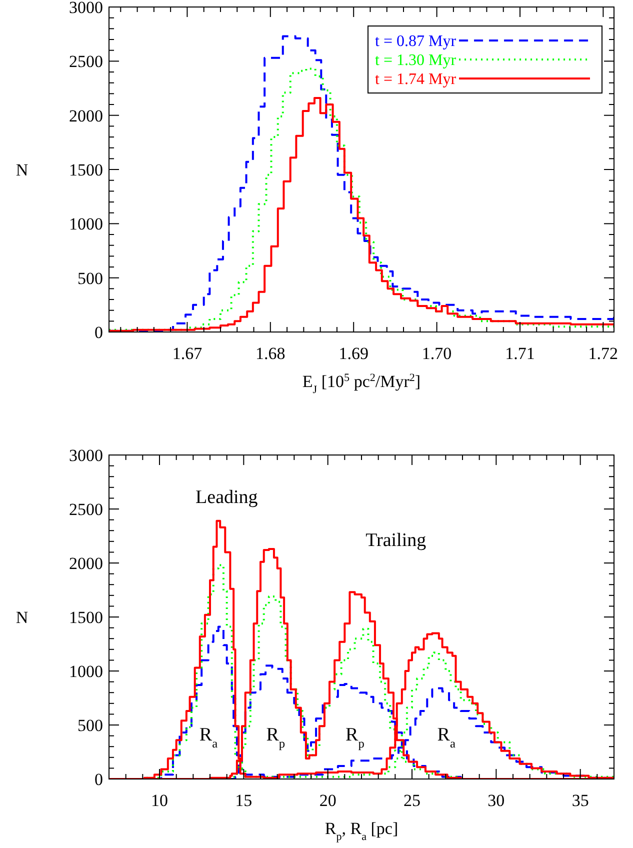  Describe the element at coordinates (227, 497) in the screenshot. I see `annotation: Leading` at that location.